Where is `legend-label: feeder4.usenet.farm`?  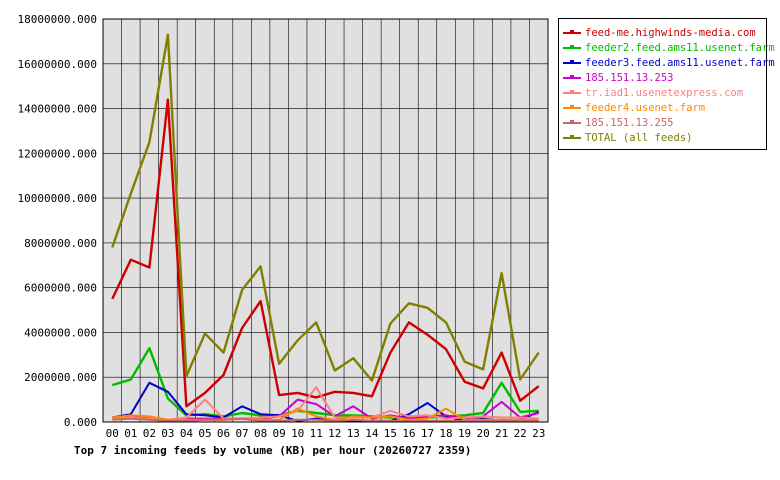 legend-label: feeder4.usenet.farm is located at coordinates (645, 108).